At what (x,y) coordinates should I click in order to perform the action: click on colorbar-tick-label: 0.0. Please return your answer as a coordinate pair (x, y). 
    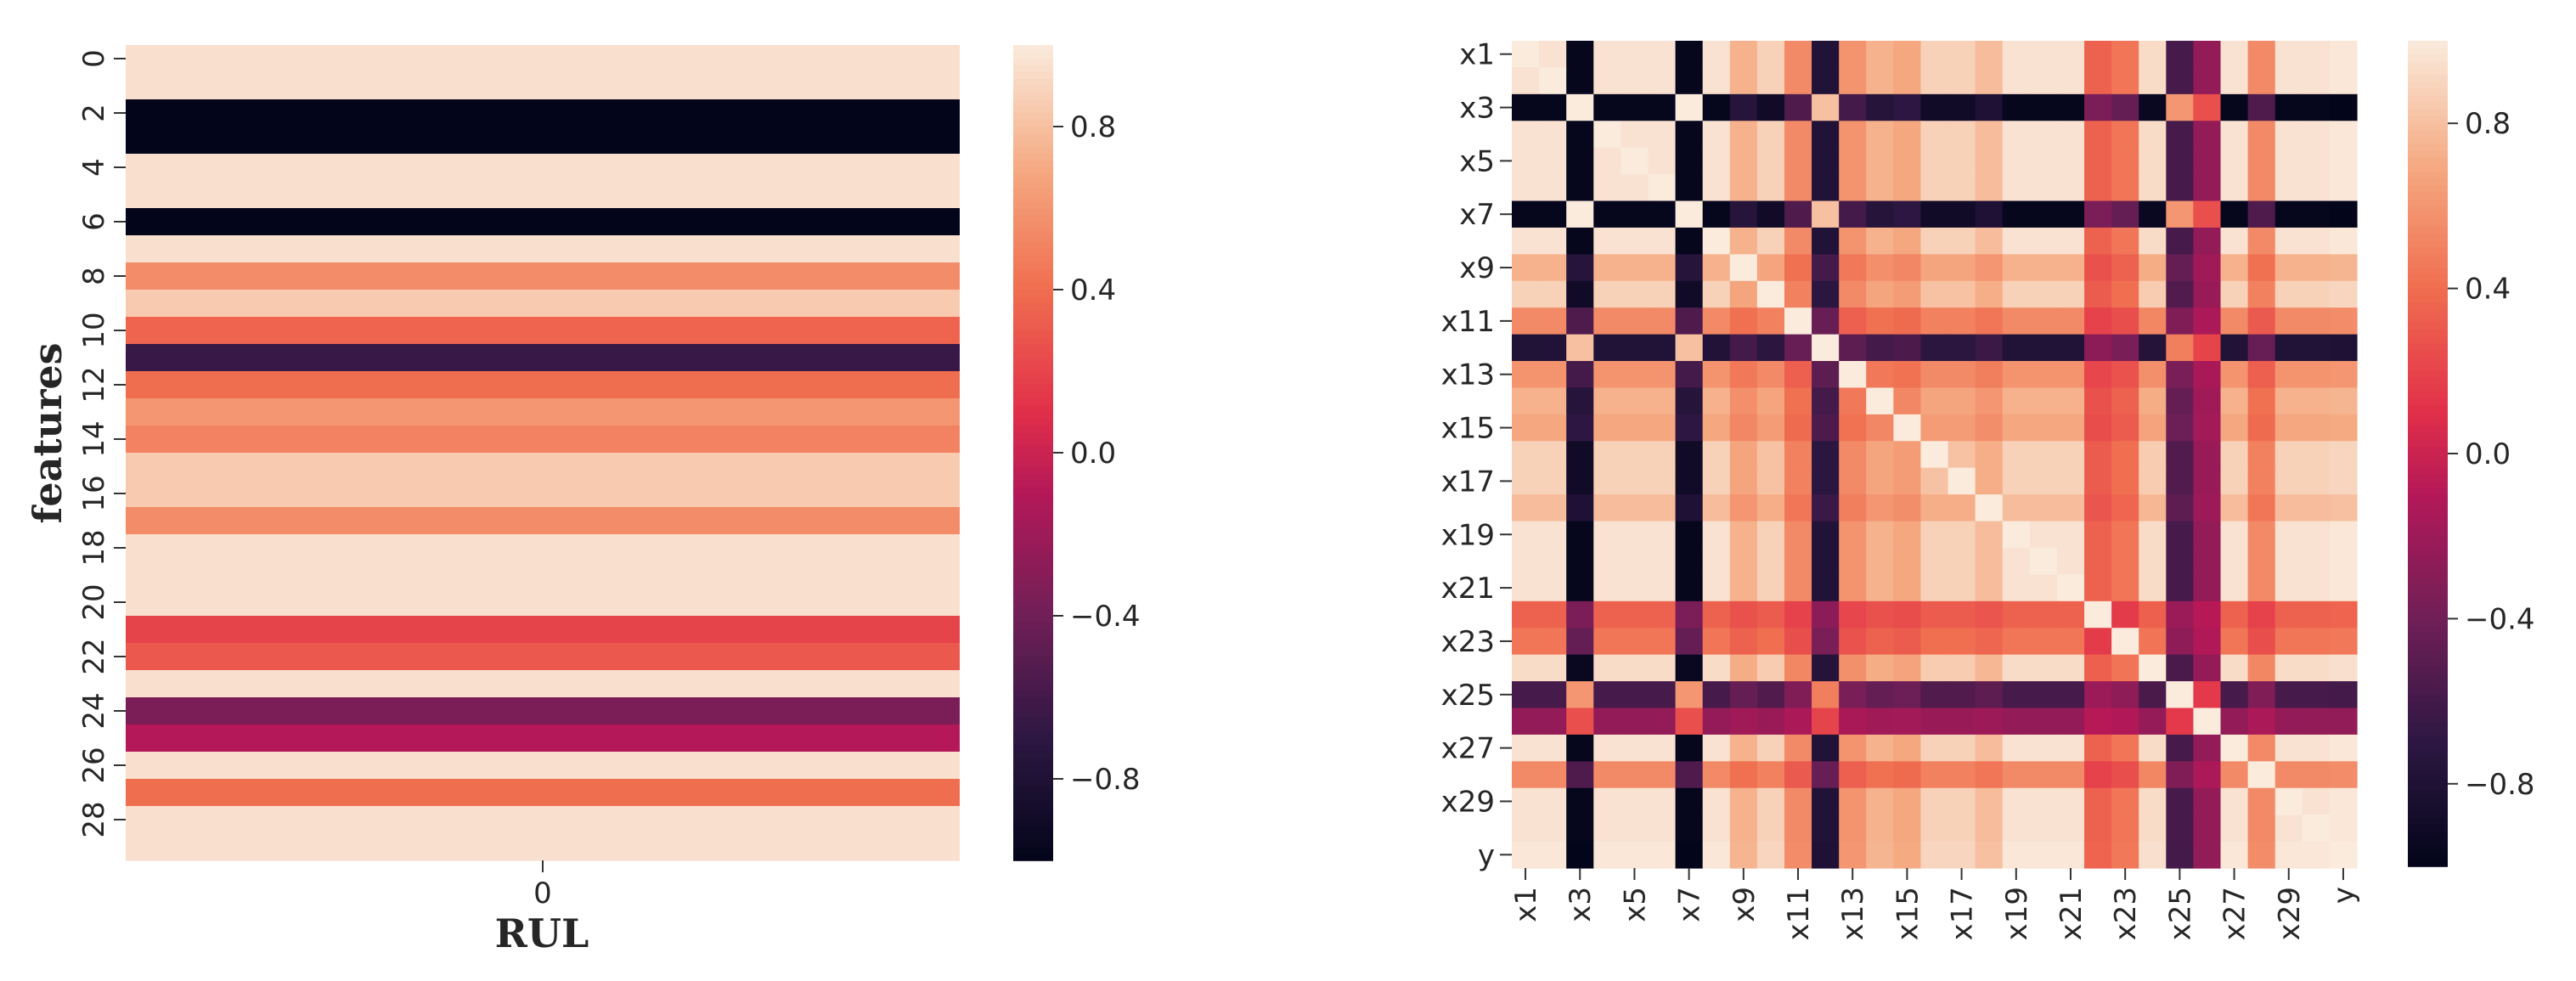
    Looking at the image, I should click on (1093, 454).